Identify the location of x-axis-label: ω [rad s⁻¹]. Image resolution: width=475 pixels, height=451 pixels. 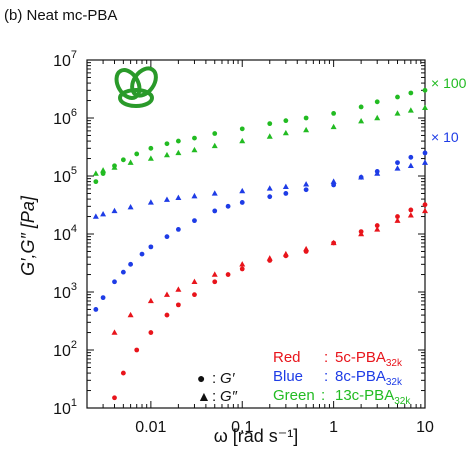
(256, 436).